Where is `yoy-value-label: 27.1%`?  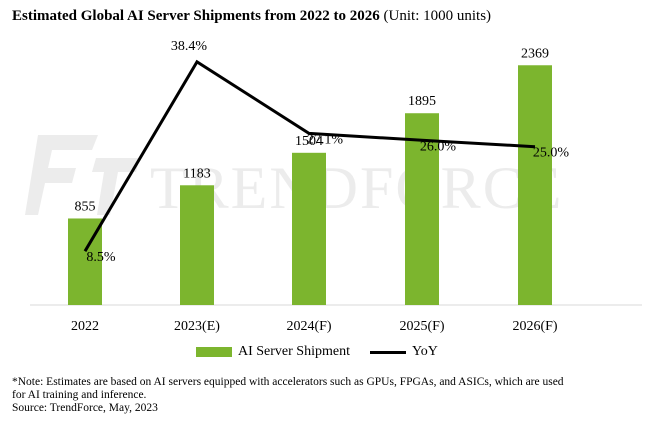 yoy-value-label: 27.1% is located at coordinates (325, 139).